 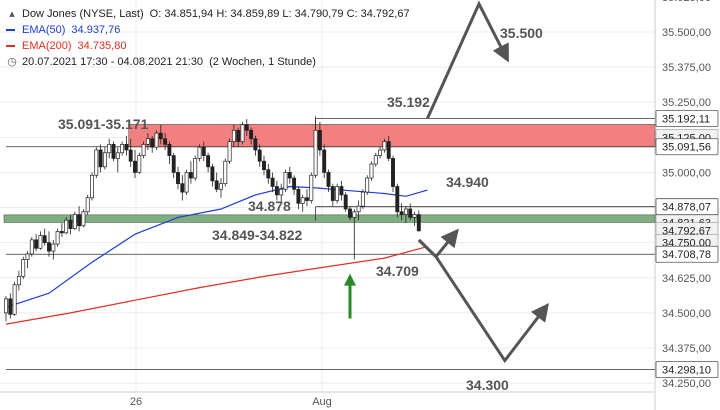 I want to click on ema200-line, so click(x=216, y=285).